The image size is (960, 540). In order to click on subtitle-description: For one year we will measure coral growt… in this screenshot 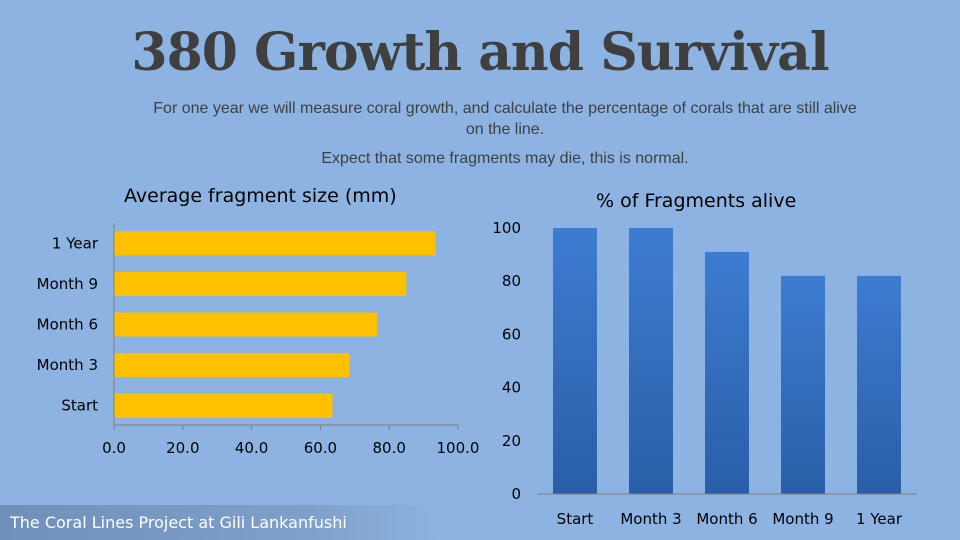, I will do `click(505, 119)`.